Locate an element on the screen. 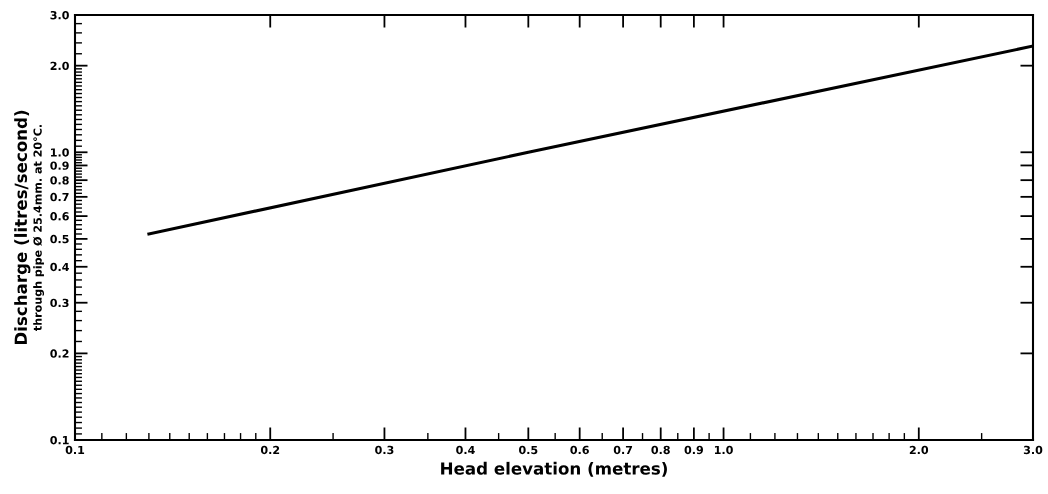 This screenshot has width=1048, height=494. x-tick-label: 0.9 is located at coordinates (694, 450).